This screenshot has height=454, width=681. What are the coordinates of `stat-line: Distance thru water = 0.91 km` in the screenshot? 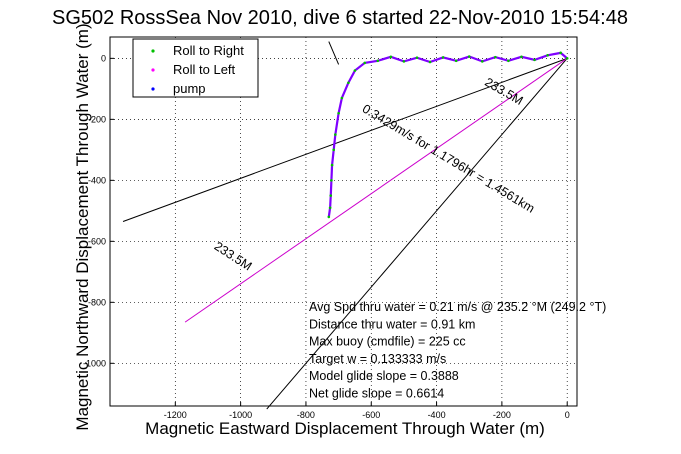 It's located at (392, 324).